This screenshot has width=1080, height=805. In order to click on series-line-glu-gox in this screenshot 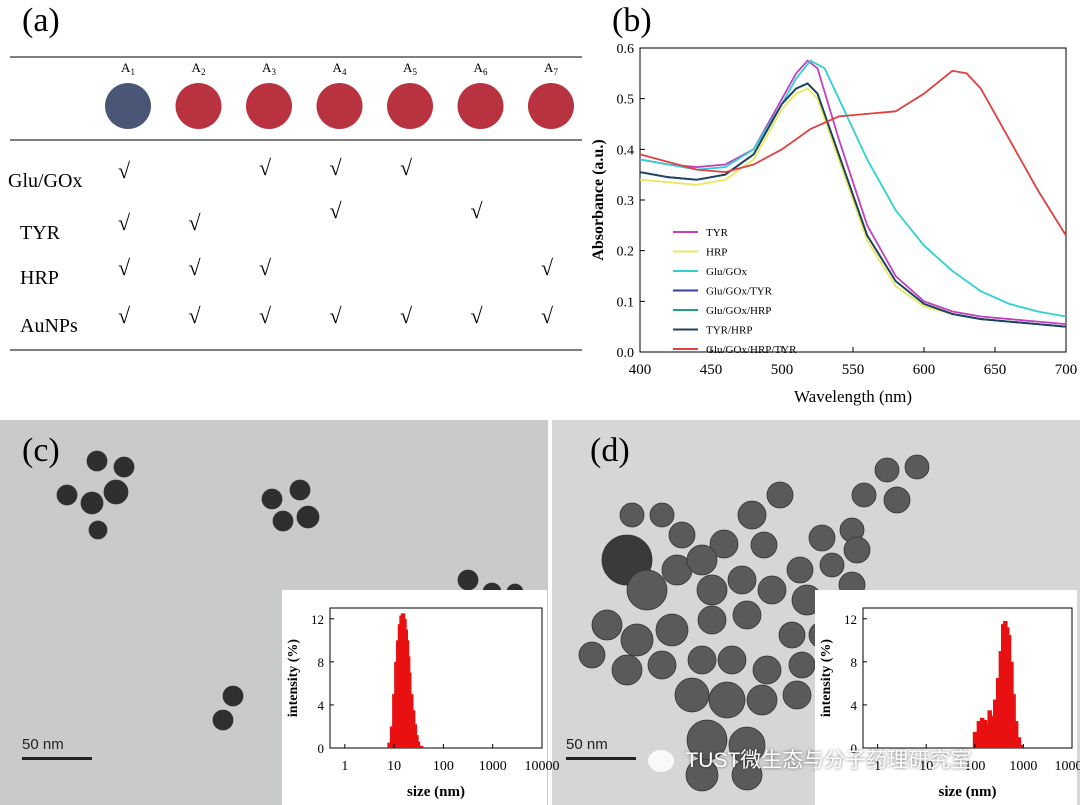, I will do `click(853, 188)`.